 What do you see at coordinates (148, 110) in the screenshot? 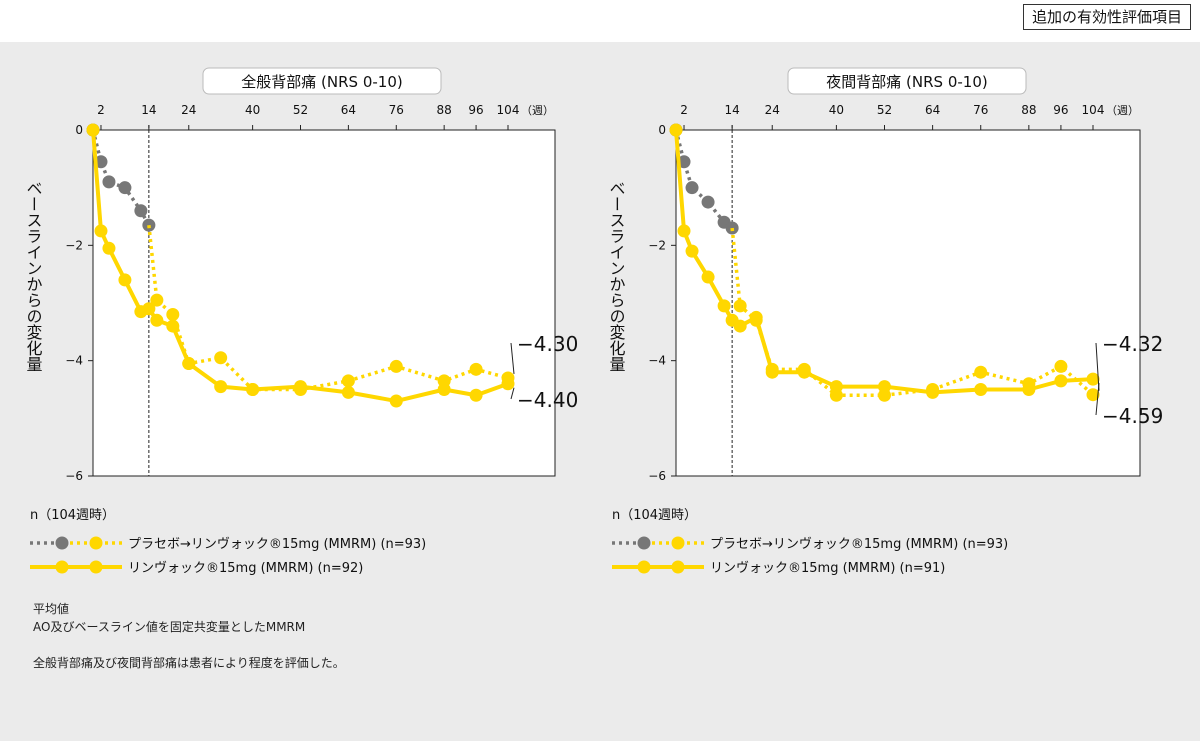
I see `p1-x-tick-label-14: 14` at bounding box center [148, 110].